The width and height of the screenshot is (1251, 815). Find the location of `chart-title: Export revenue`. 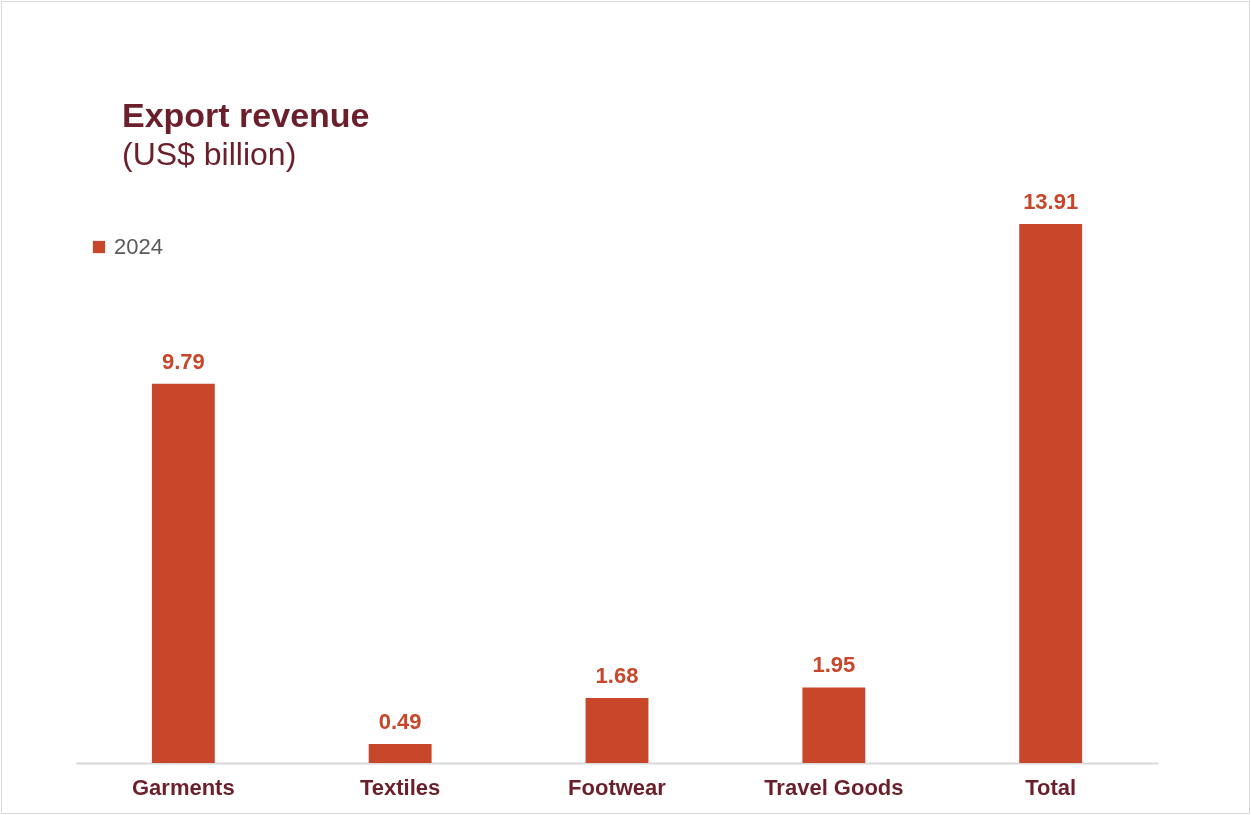

chart-title: Export revenue is located at coordinates (246, 115).